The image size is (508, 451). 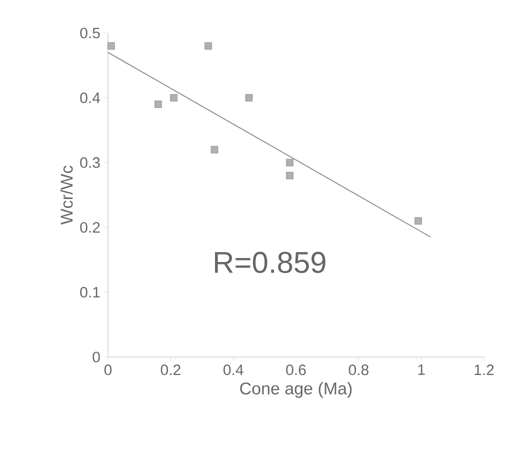 I want to click on y-tick-label: 0.1, so click(x=90, y=292).